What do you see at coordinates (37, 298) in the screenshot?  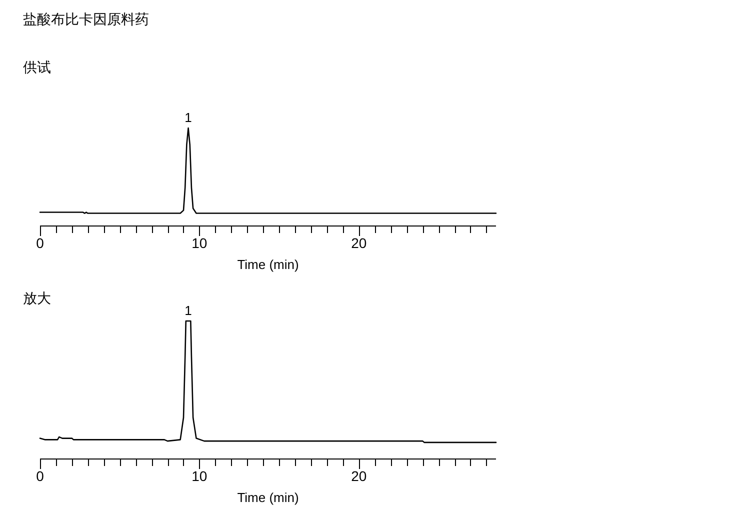 I see `chart-title: 放大` at bounding box center [37, 298].